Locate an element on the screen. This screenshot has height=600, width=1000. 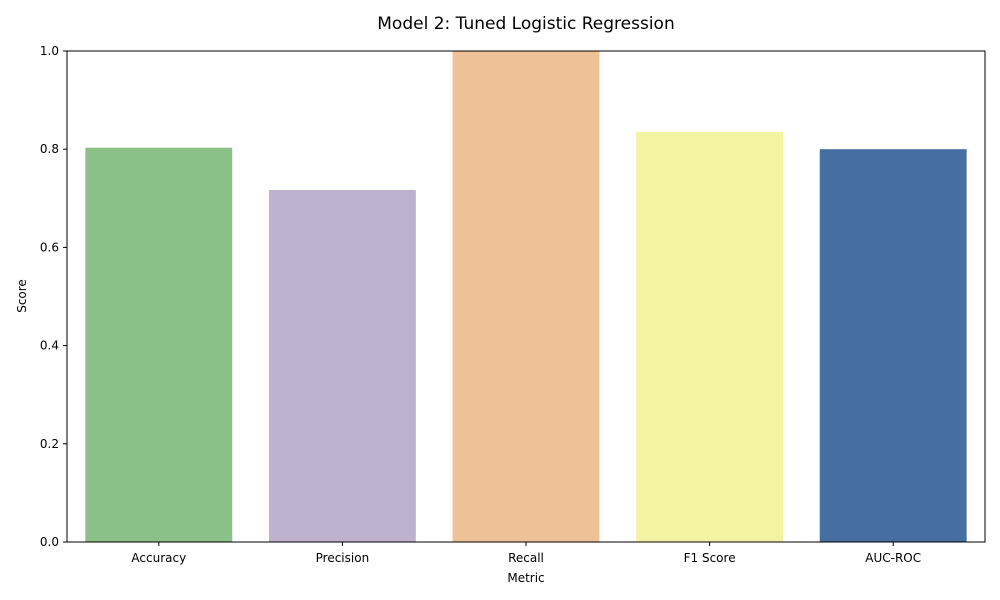
y-tick-label: 0.4 is located at coordinates (49, 346).